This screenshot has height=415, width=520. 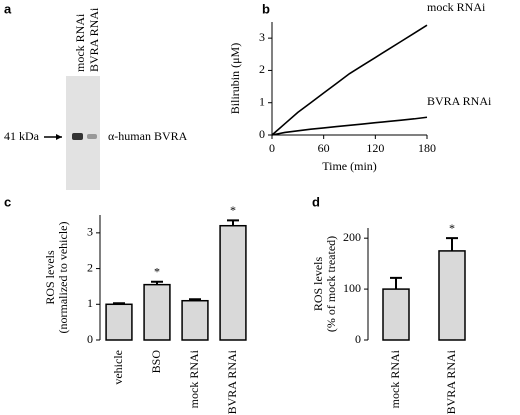 I want to click on blot-membrane, so click(x=83, y=133).